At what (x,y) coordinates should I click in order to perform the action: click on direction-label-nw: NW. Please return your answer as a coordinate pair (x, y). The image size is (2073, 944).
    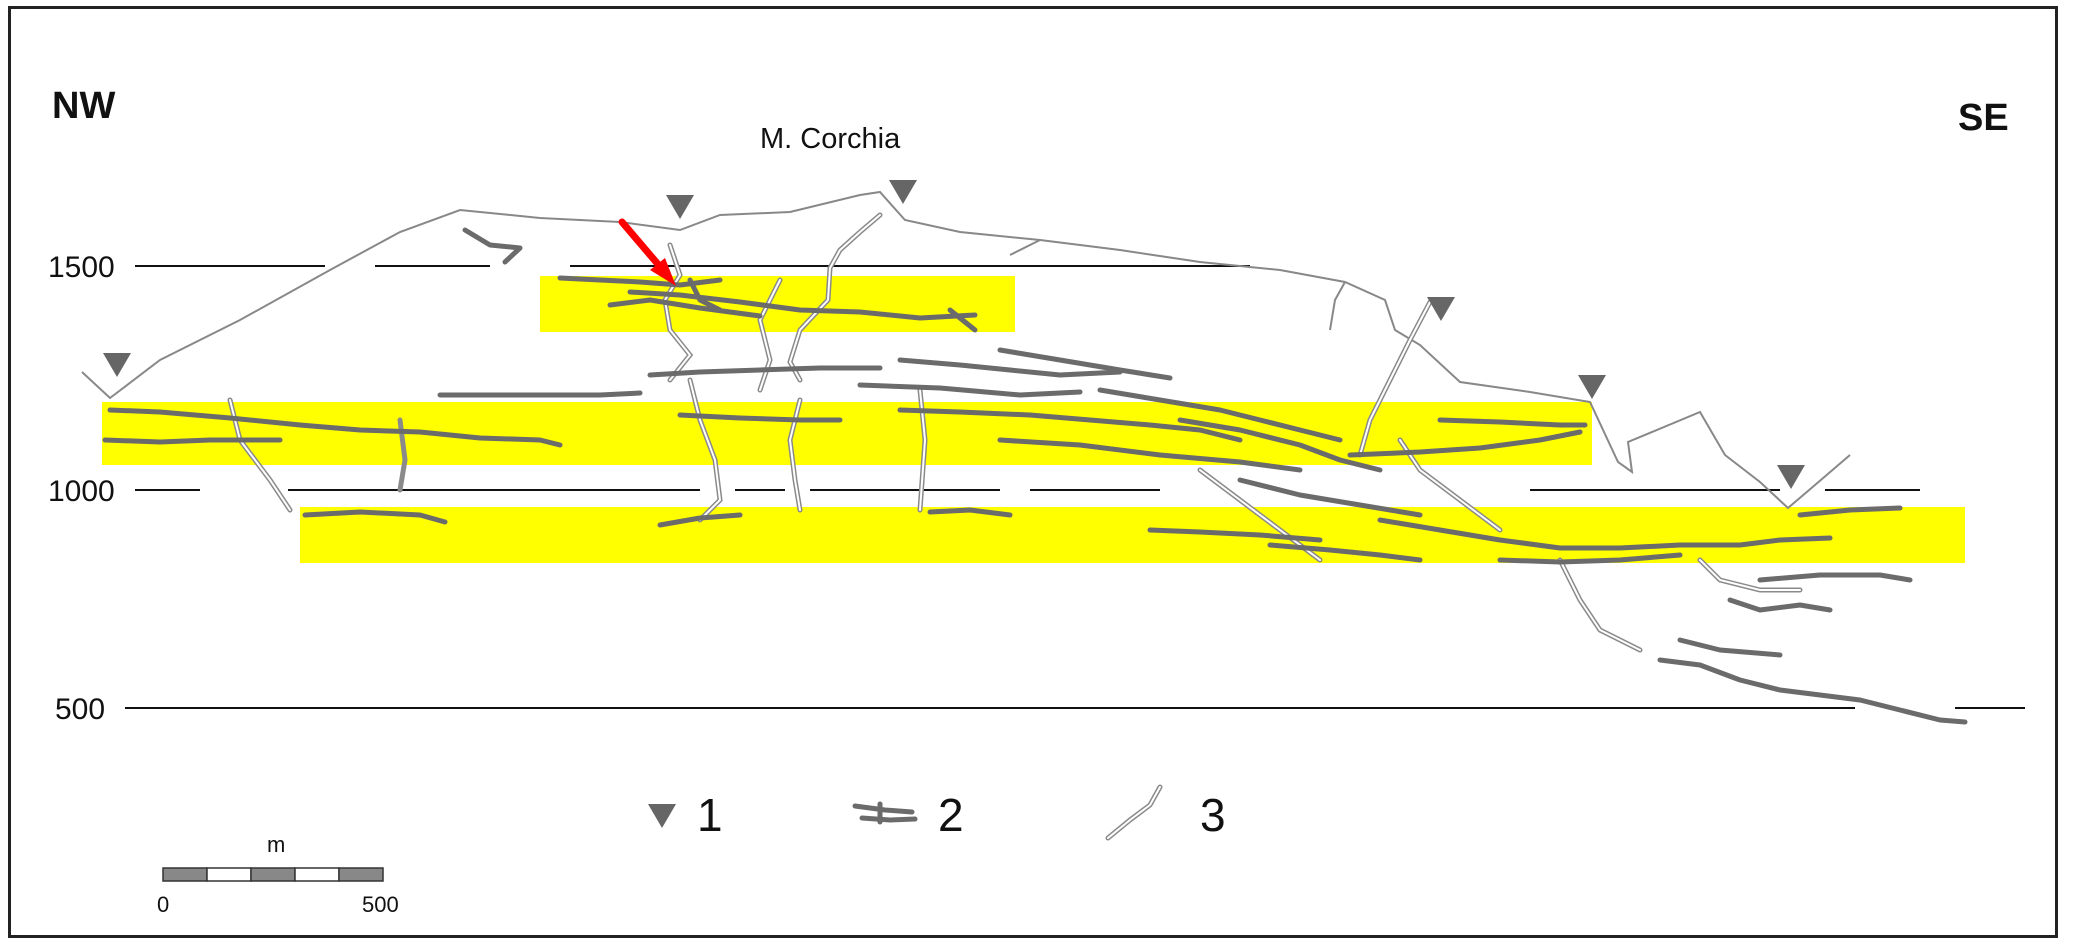
    Looking at the image, I should click on (83, 106).